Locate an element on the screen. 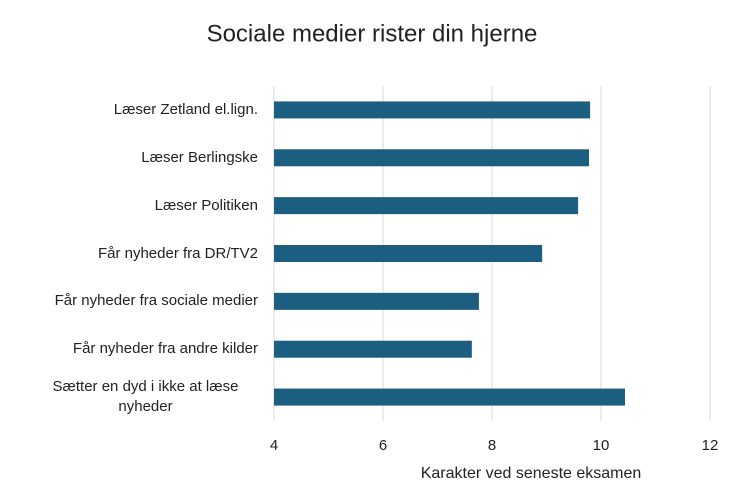 The image size is (745, 498). y-tick-label: Læser Berlingske is located at coordinates (199, 157).